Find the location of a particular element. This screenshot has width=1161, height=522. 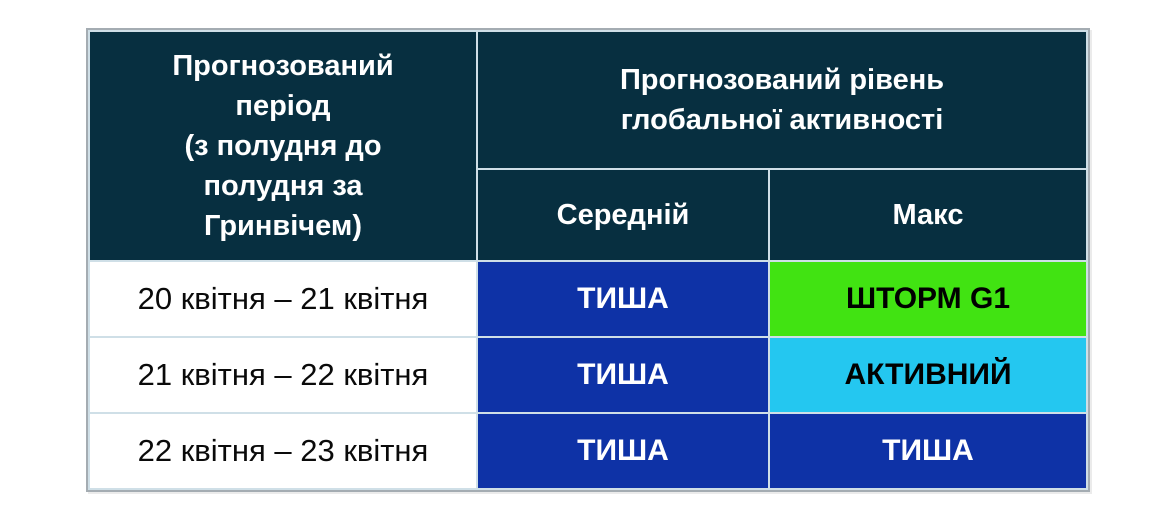

period-cell: 21 квітня – 22 квітня is located at coordinates (283, 375).